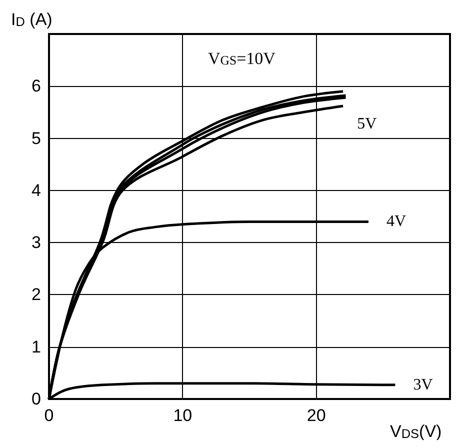 This screenshot has width=464, height=448. I want to click on y-tick-label: 2, so click(36, 294).